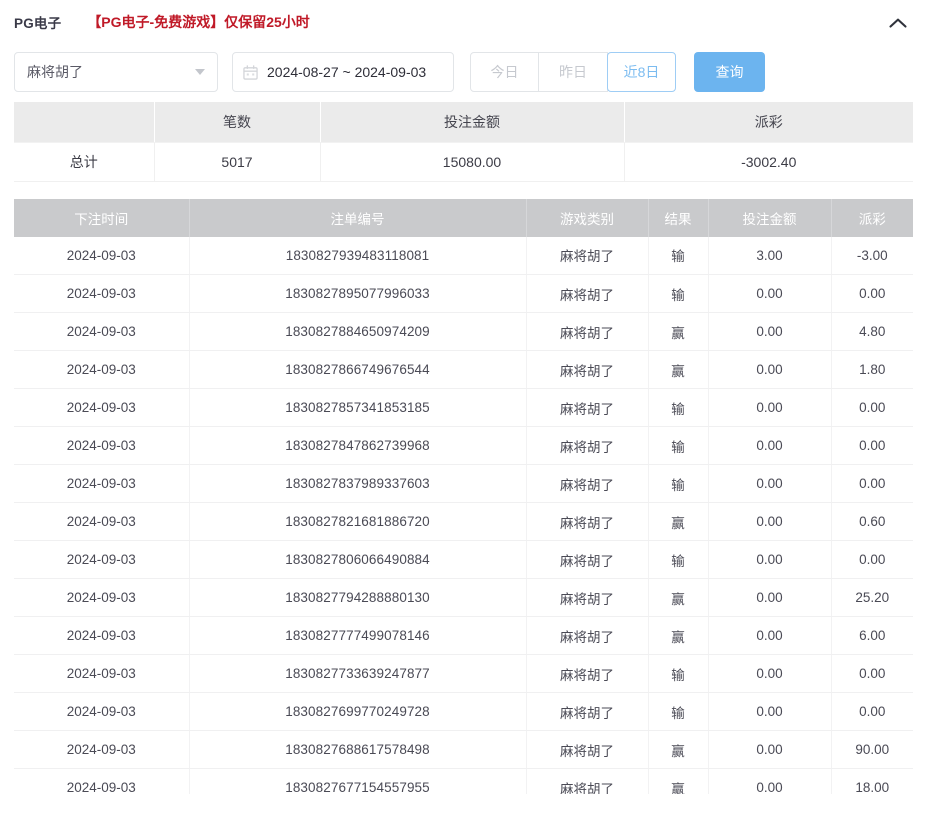  What do you see at coordinates (872, 255) in the screenshot?
I see `cell-payout: -3.00` at bounding box center [872, 255].